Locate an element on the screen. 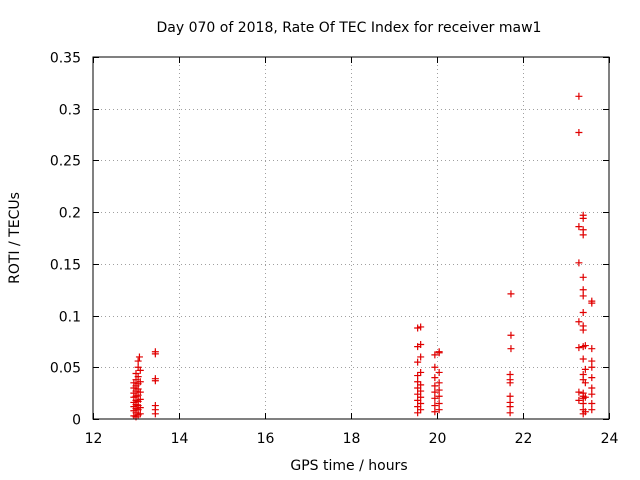 The image size is (640, 480). y-tick-label: 0.2 is located at coordinates (70, 214).